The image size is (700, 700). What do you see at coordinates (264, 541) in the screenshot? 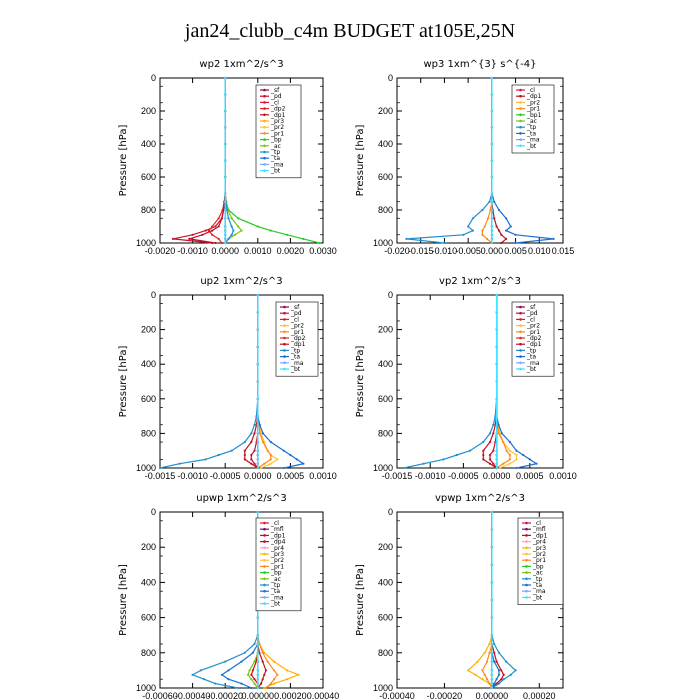
I see `legend-marker-dp4` at bounding box center [264, 541].